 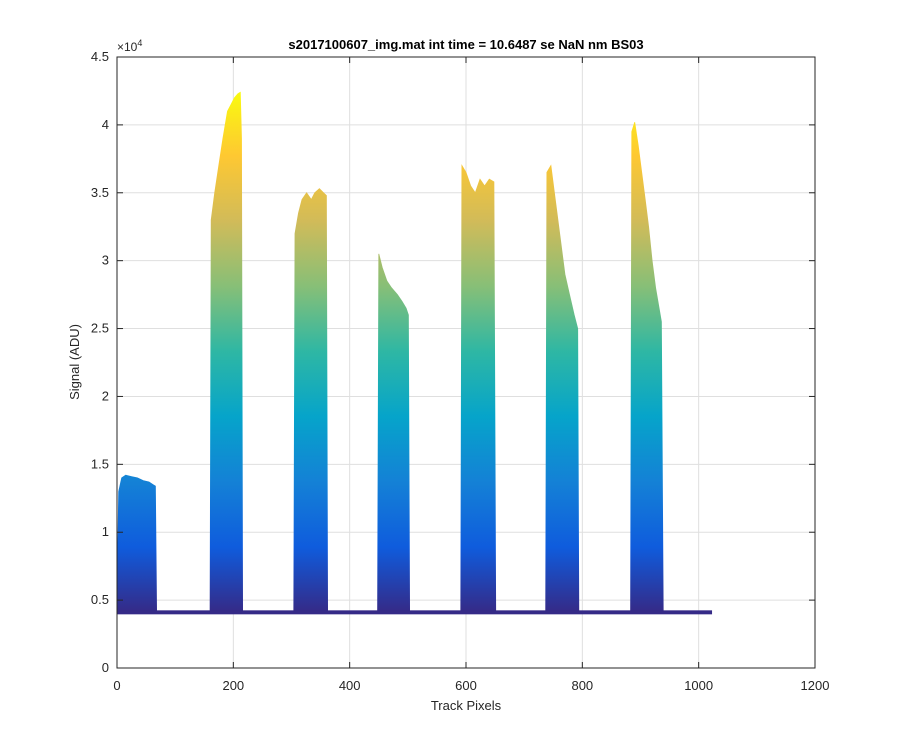 I want to click on baseline-band, so click(x=415, y=612).